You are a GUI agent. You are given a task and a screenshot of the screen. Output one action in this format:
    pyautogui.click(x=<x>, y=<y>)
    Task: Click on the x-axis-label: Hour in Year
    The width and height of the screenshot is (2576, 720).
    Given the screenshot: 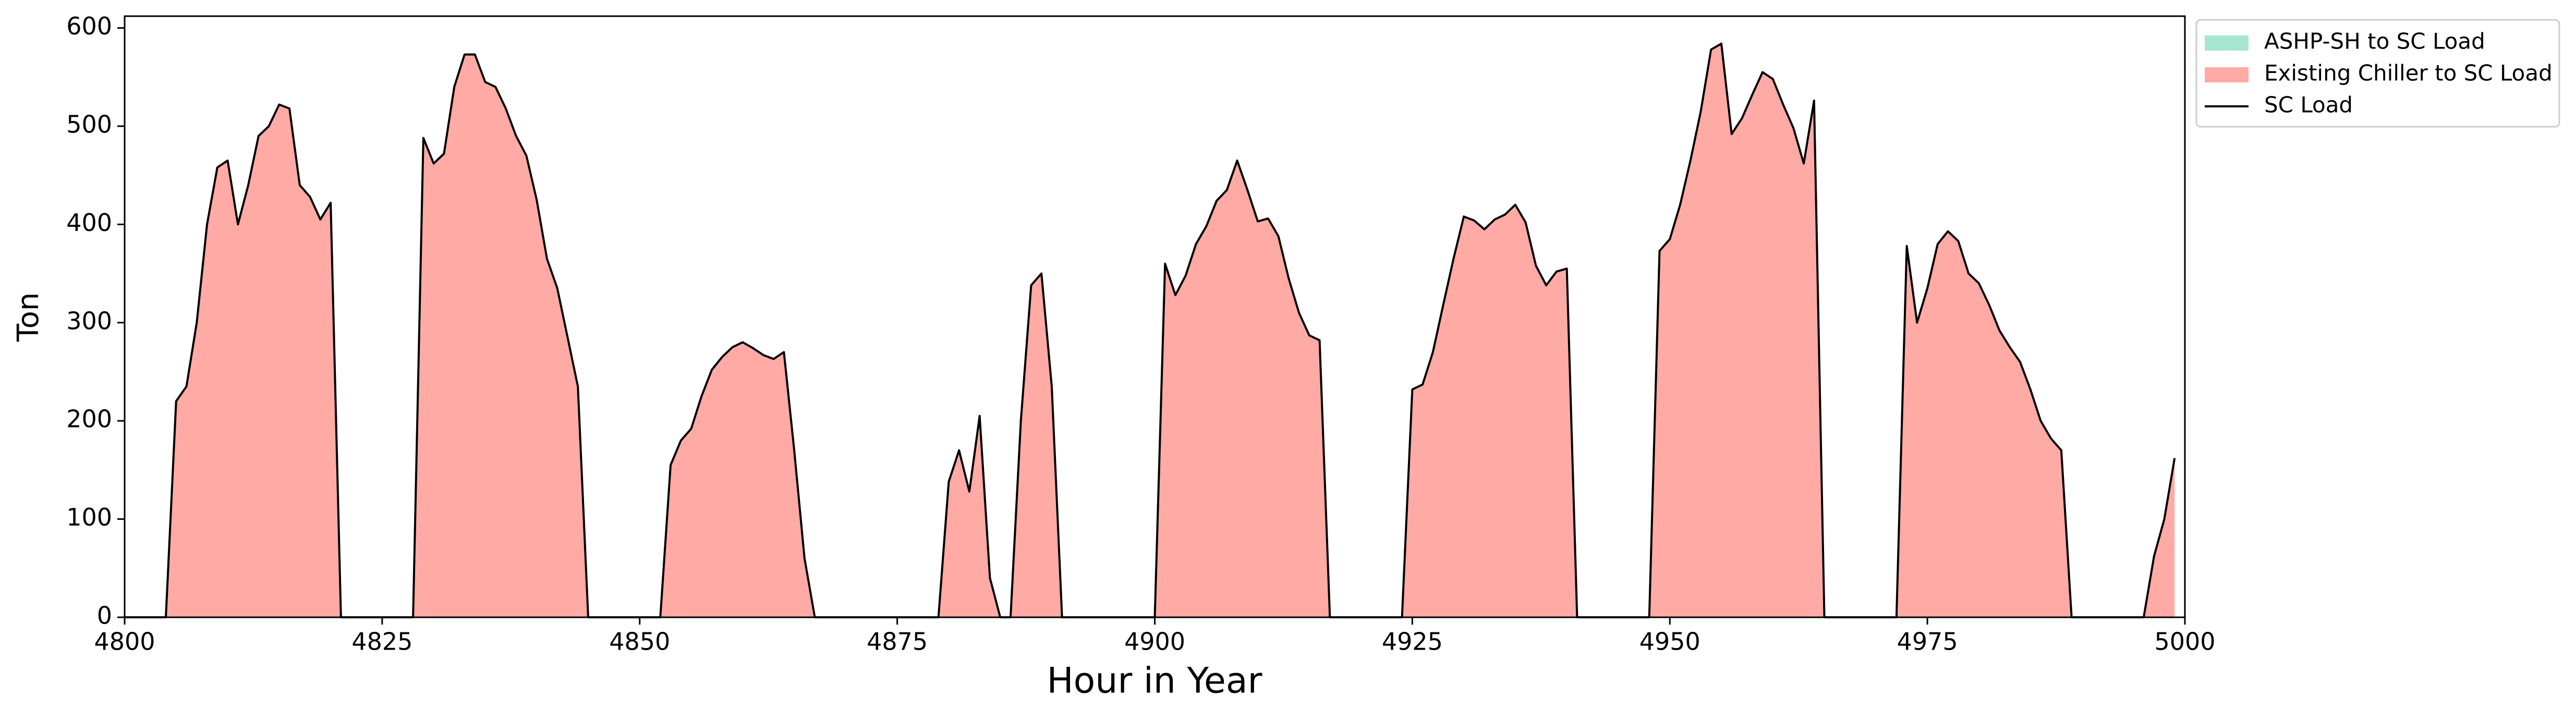 What is the action you would take?
    pyautogui.click(x=1154, y=682)
    